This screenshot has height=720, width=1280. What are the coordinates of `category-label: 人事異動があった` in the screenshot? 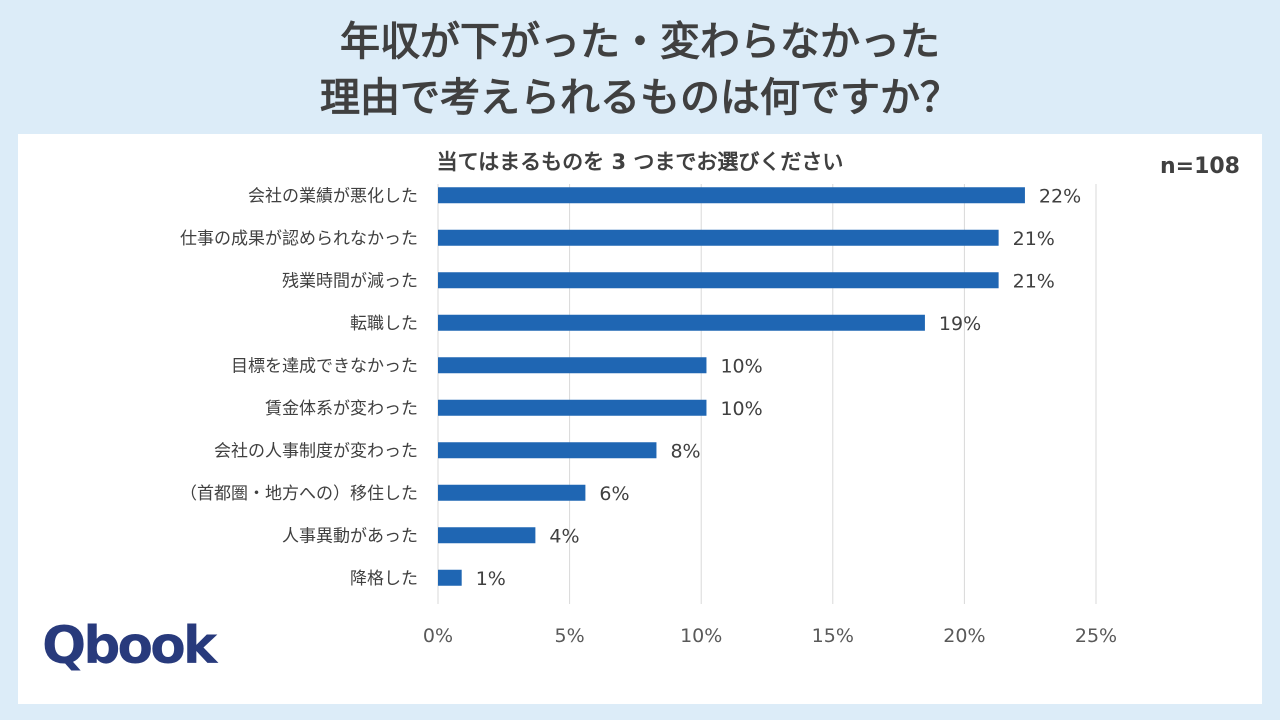 It's located at (350, 536).